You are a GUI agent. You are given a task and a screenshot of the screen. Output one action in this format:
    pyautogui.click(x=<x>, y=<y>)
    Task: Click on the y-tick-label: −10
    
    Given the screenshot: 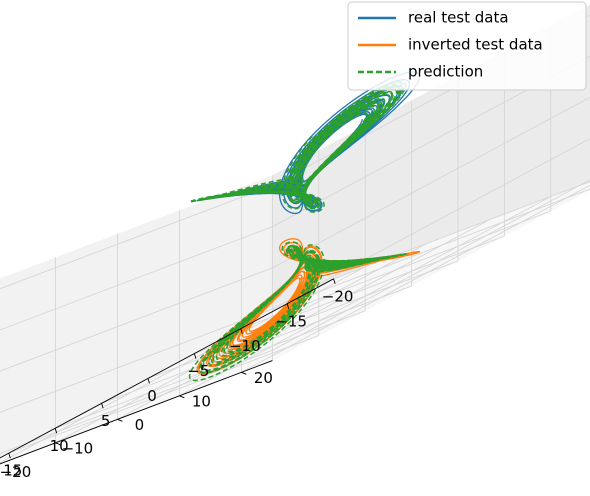 What is the action you would take?
    pyautogui.click(x=78, y=448)
    